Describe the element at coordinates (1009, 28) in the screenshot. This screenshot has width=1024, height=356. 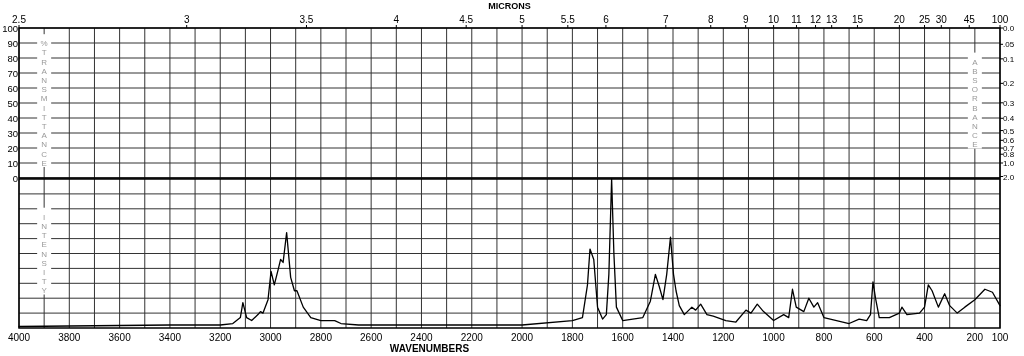
I see `text: 0.0` at that location.